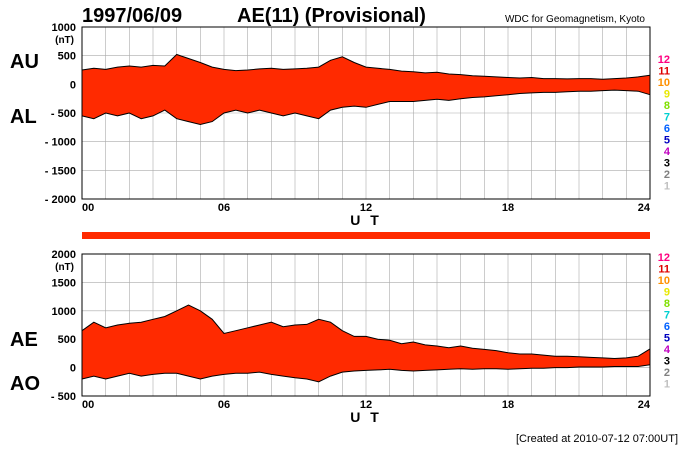 The width and height of the screenshot is (700, 450). What do you see at coordinates (60, 143) in the screenshot?
I see `y-tick-label: - 1000` at bounding box center [60, 143].